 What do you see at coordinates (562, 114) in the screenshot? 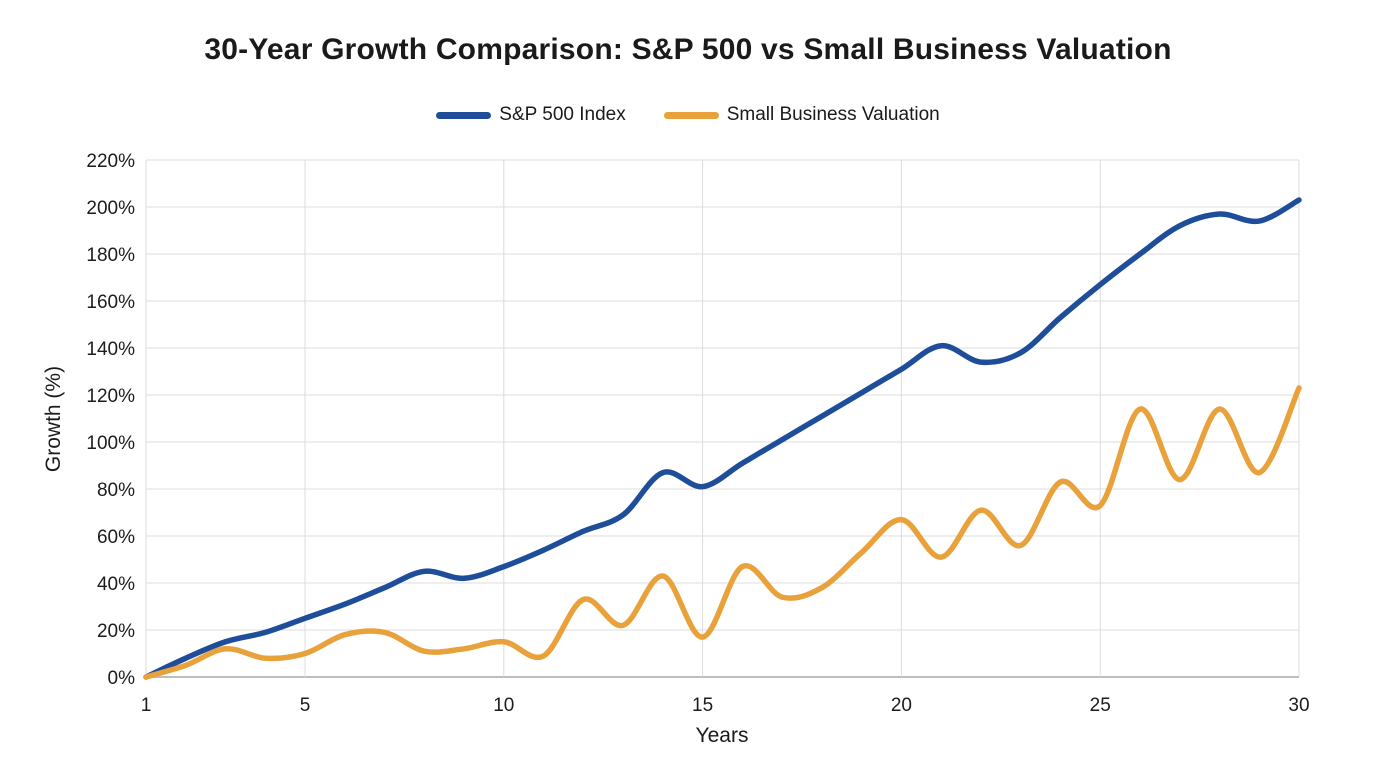
I see `legend-label-sp500: S&P 500 Index` at bounding box center [562, 114].